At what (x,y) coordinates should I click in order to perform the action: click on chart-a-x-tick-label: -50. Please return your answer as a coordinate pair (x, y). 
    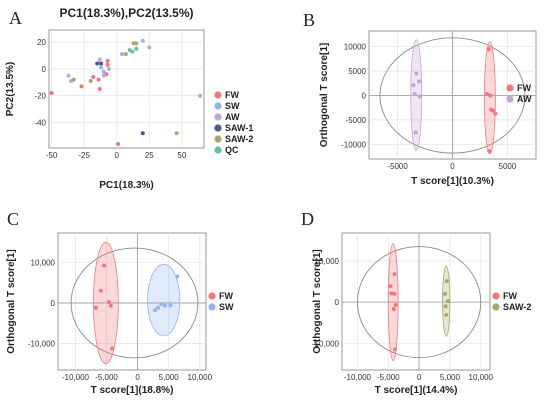
    Looking at the image, I should click on (52, 155).